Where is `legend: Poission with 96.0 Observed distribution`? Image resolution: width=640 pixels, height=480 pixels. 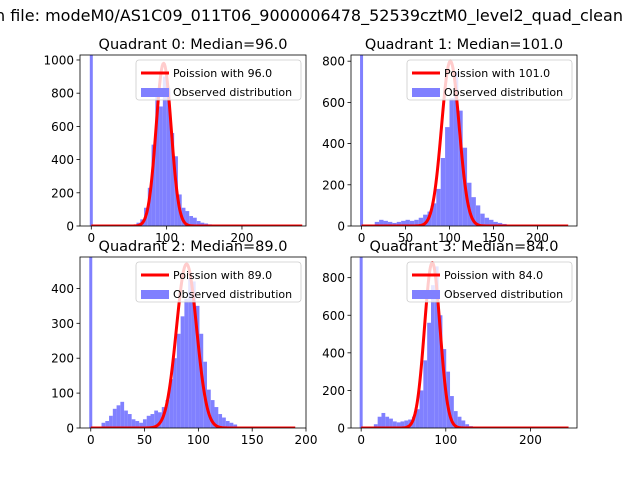 legend: Poission with 96.0 Observed distribution is located at coordinates (218, 80).